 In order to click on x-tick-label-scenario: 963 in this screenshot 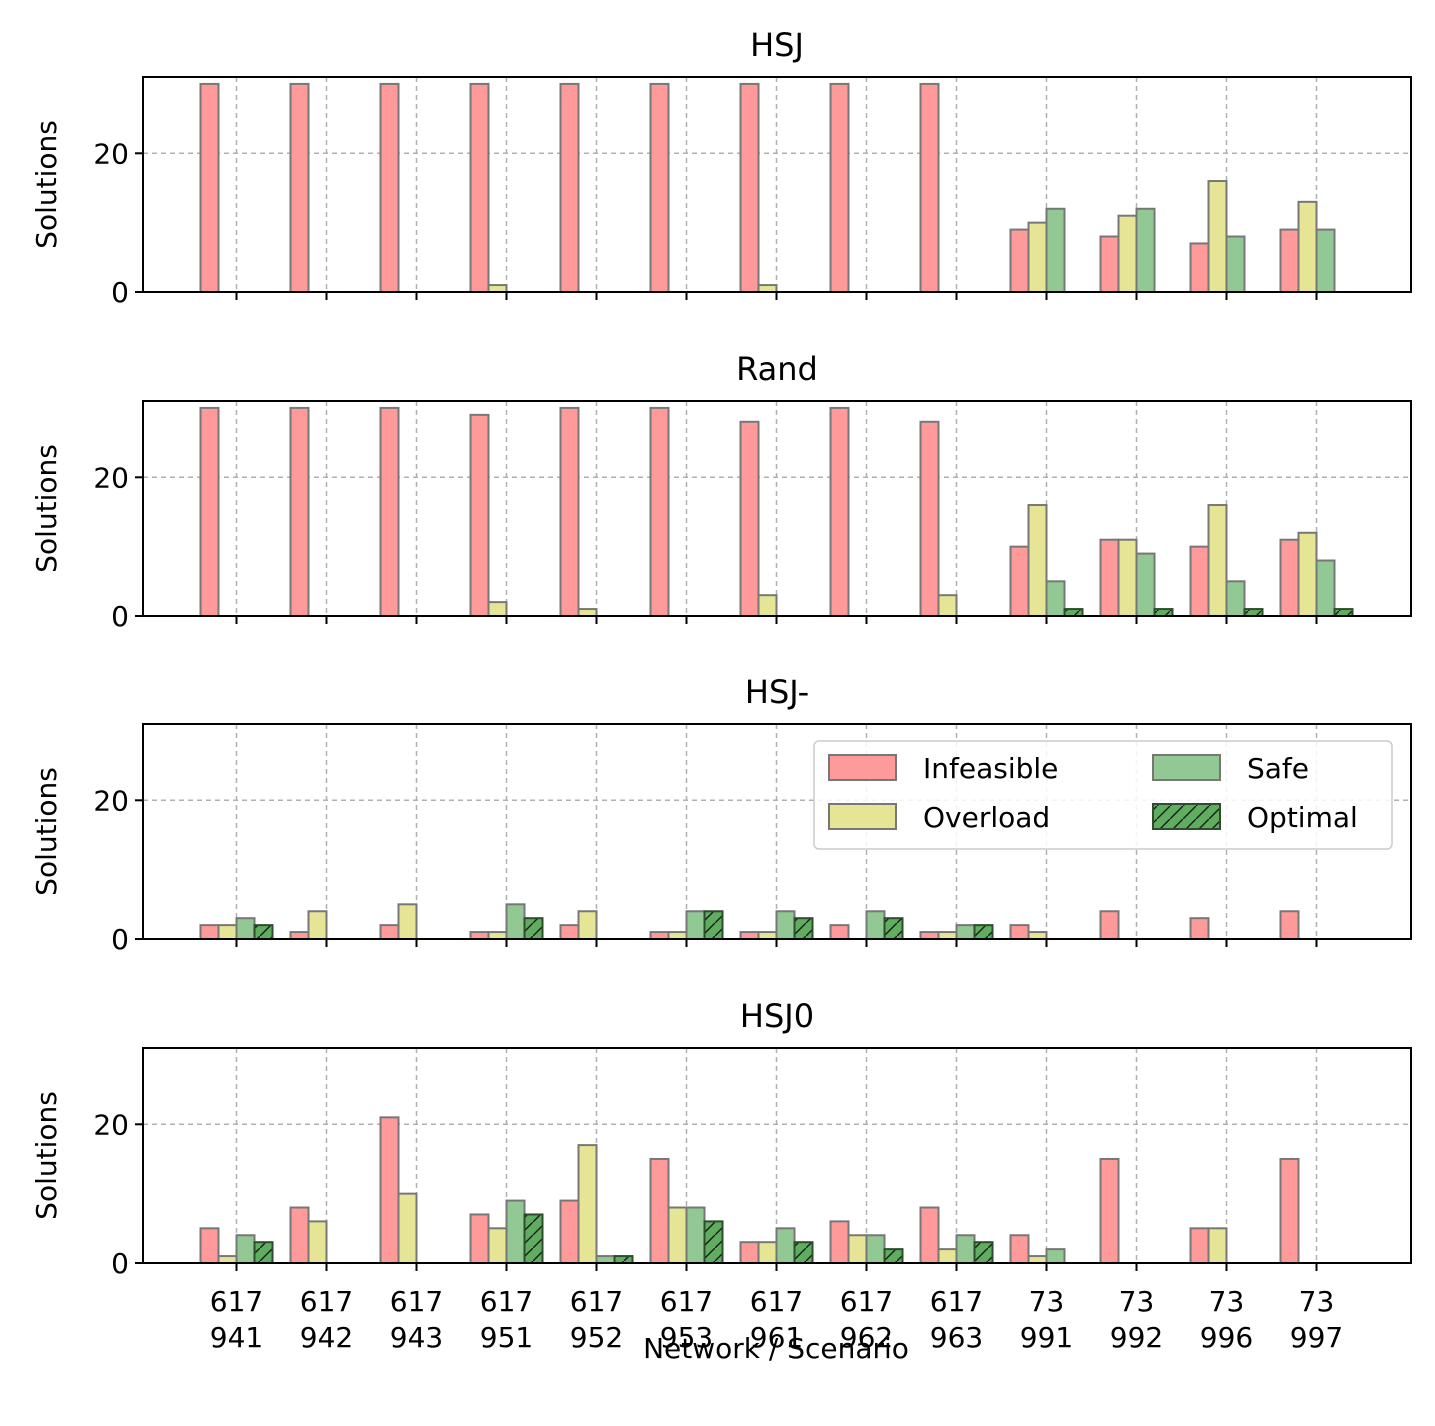, I will do `click(956, 1337)`.